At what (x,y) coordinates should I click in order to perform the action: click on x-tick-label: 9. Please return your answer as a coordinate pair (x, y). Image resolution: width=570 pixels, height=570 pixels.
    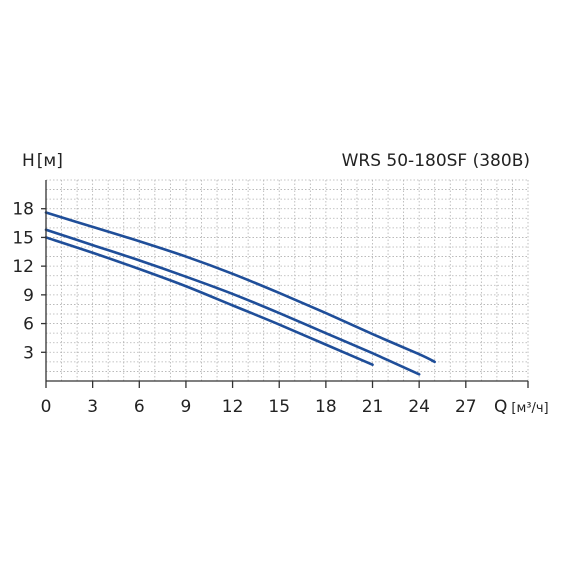
    Looking at the image, I should click on (186, 407).